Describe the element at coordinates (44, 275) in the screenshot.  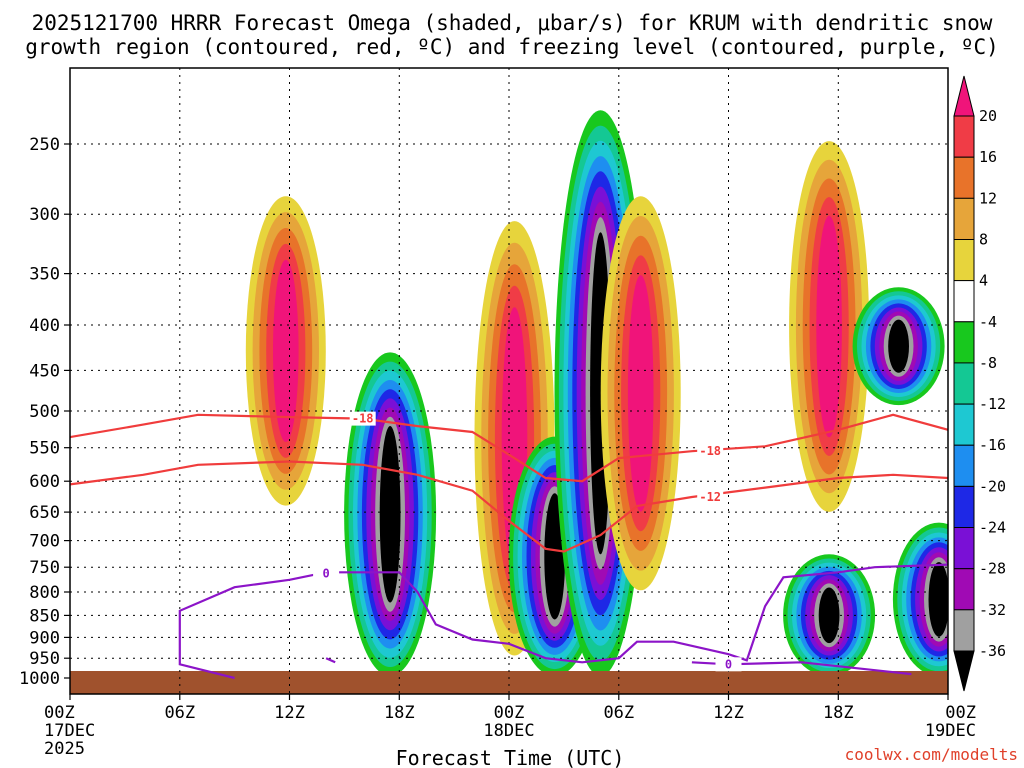
I see `y-tick-label-350: 350` at that location.